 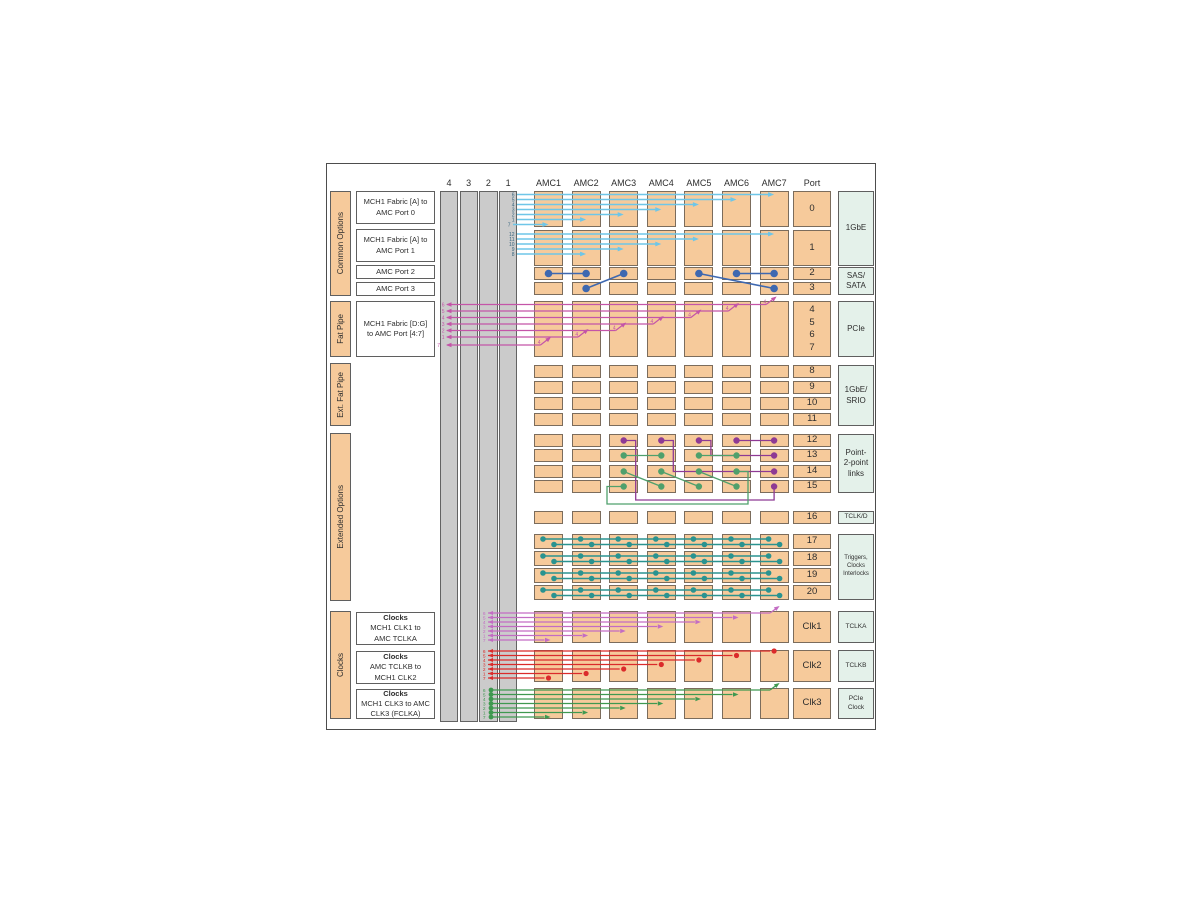 I want to click on box-amc6-p11, so click(x=736, y=419).